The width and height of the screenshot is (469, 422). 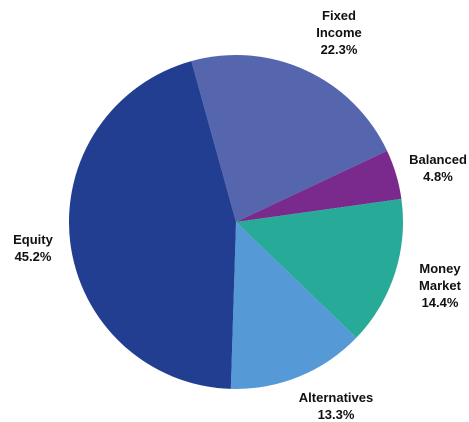 I want to click on pie-label-value: 14.4%, so click(x=440, y=302).